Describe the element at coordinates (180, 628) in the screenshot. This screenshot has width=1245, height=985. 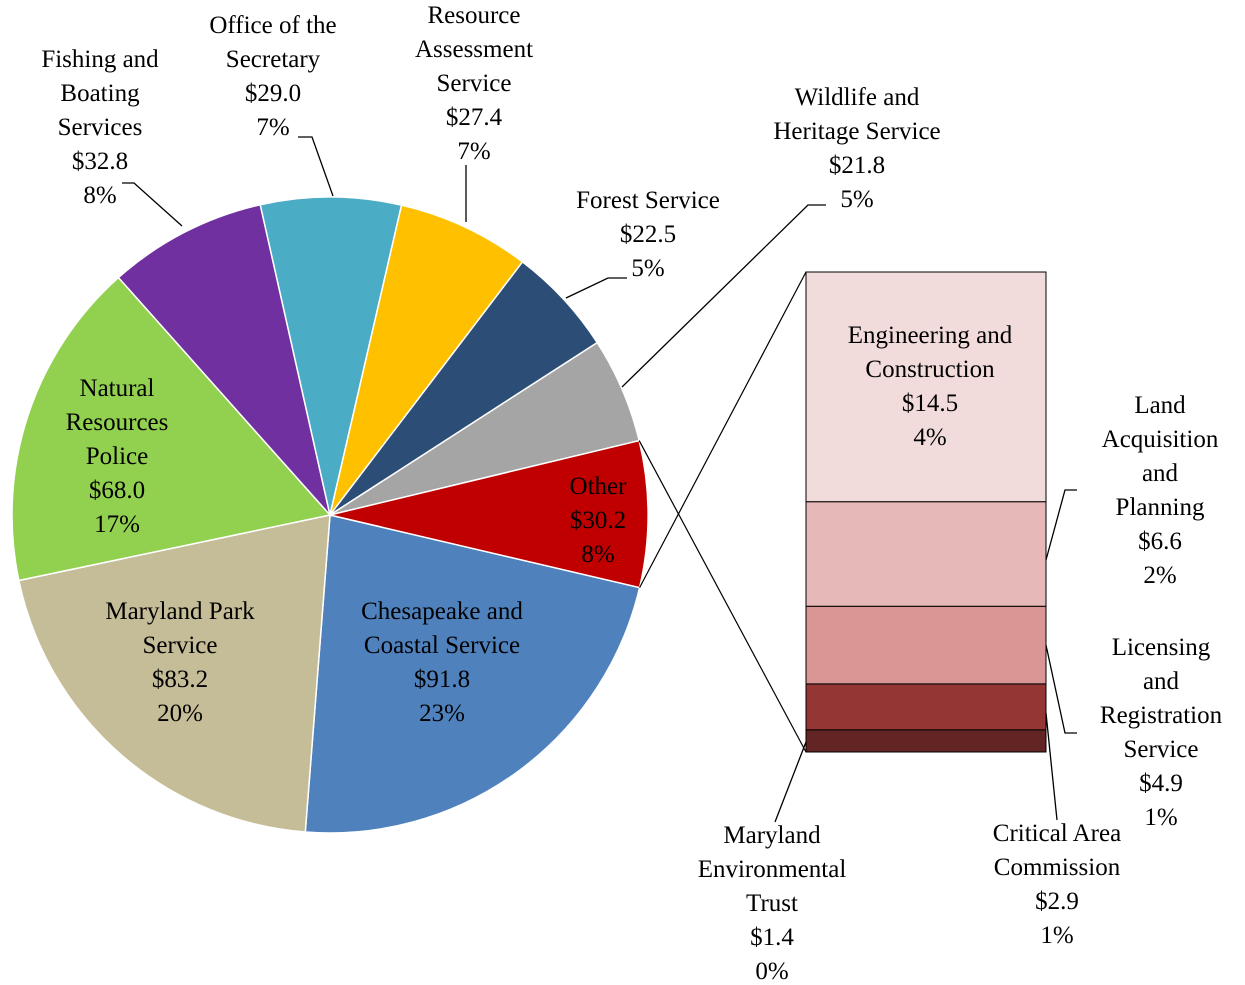
I see `labels: Maryland Park Service` at that location.